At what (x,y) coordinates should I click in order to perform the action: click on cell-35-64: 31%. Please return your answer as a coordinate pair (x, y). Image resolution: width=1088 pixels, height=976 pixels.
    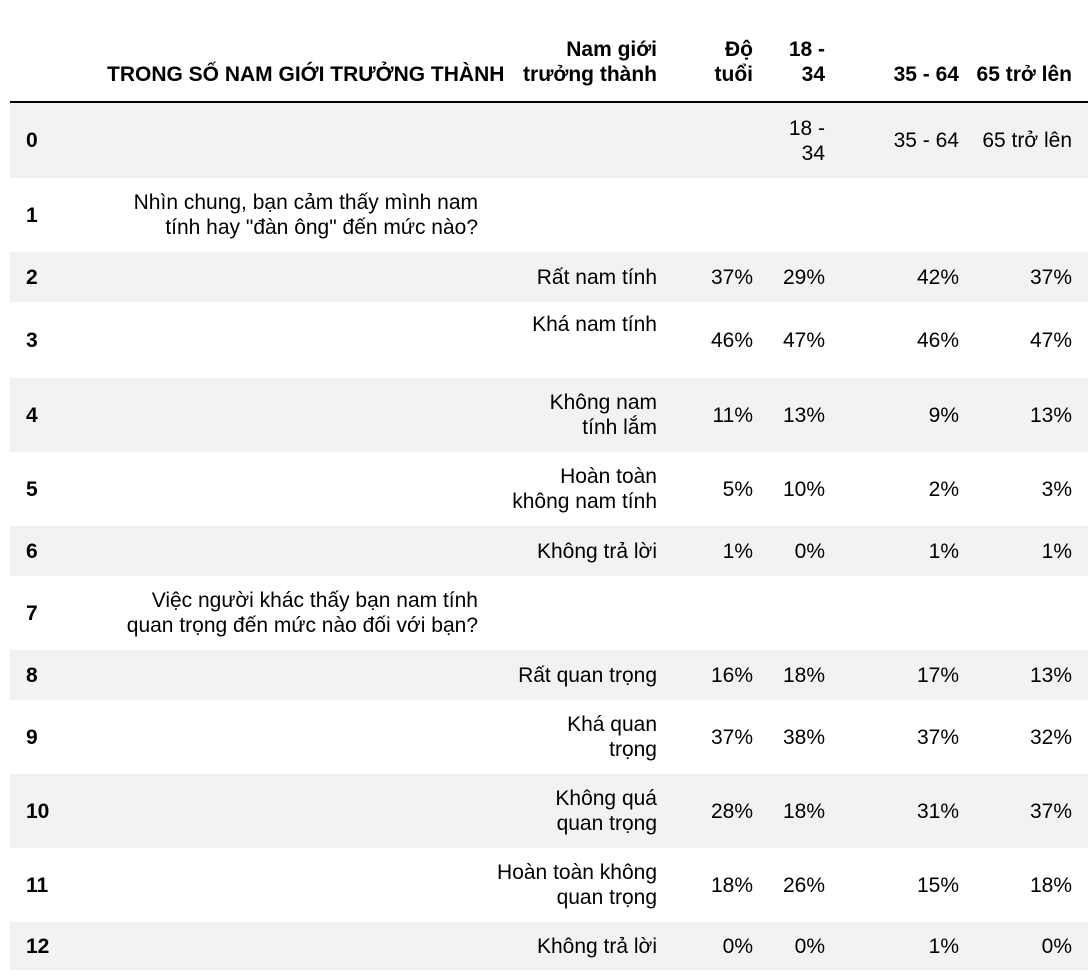
    Looking at the image, I should click on (937, 811).